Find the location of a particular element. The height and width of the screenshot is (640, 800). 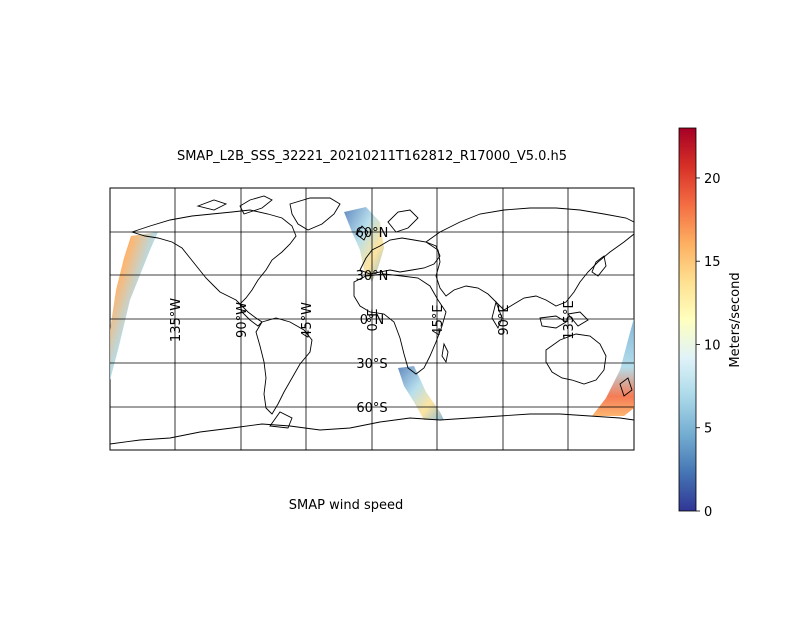

swath-atlantic-north is located at coordinates (364, 244).